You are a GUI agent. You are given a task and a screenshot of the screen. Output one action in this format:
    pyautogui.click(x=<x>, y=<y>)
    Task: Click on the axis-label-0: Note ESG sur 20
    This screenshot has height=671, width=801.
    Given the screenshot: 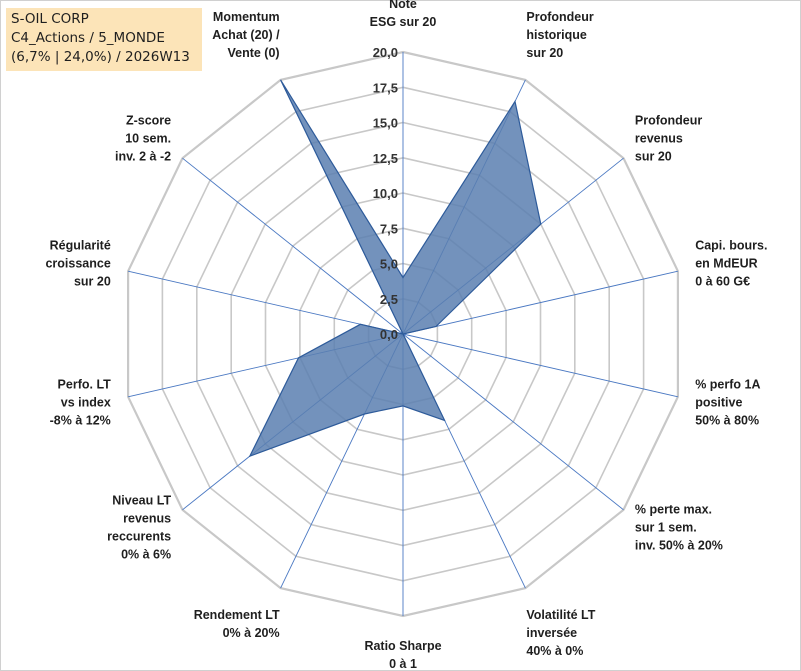 What is the action you would take?
    pyautogui.click(x=403, y=14)
    